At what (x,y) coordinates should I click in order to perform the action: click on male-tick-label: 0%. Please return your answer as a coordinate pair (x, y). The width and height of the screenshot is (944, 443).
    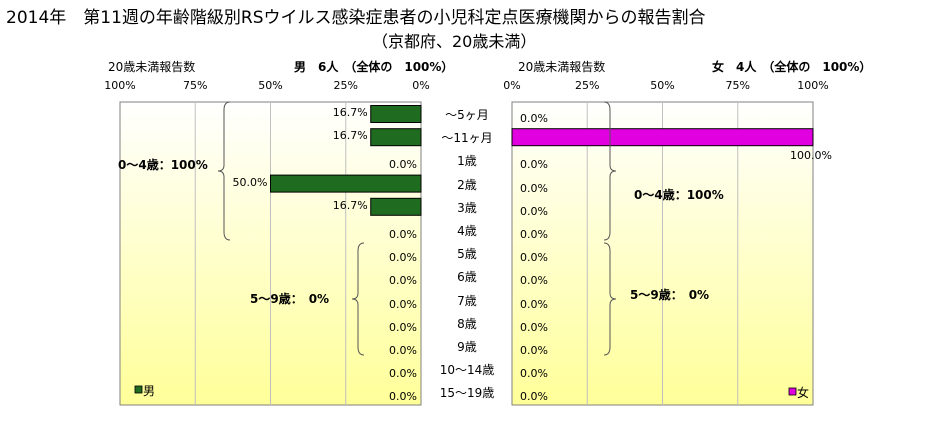
    Looking at the image, I should click on (421, 85).